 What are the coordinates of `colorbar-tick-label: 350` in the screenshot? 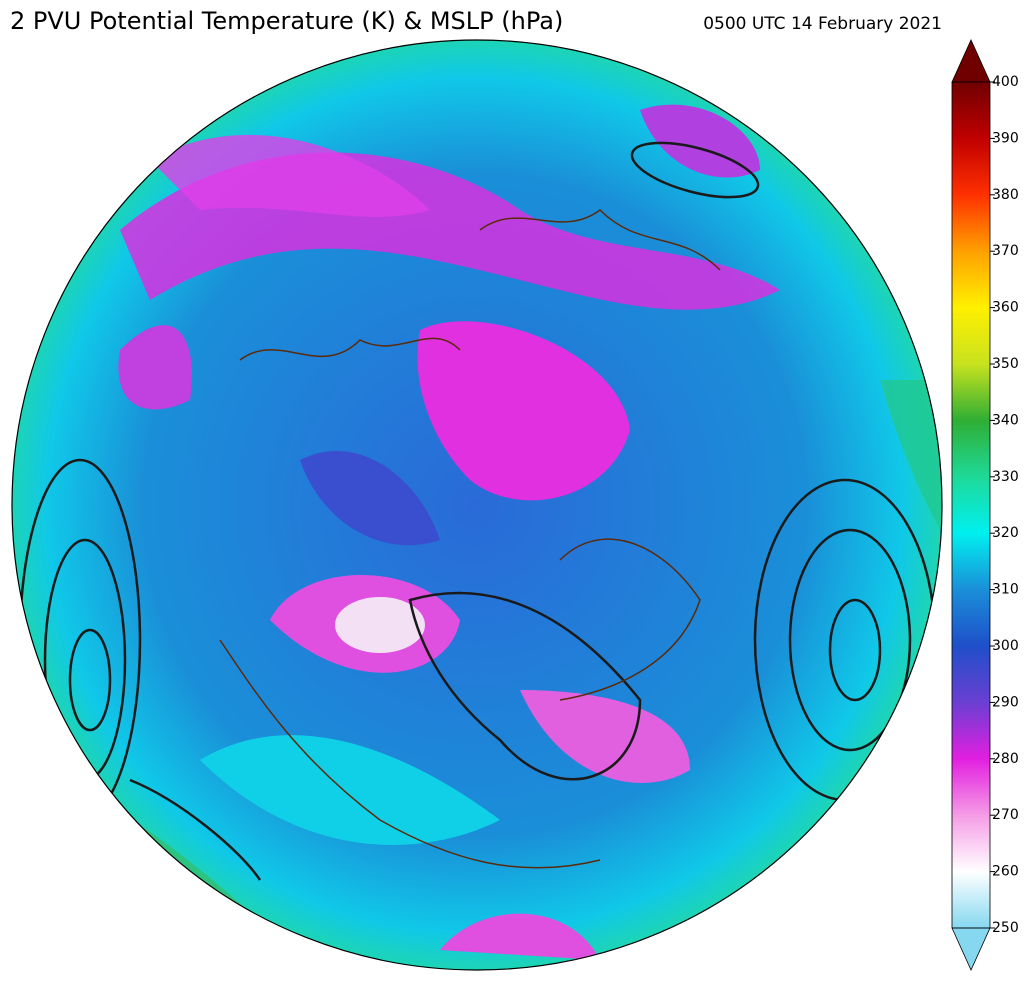 It's located at (1005, 364).